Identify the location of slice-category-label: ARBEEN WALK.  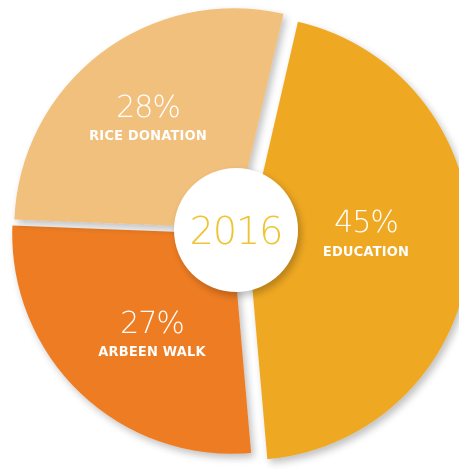
(152, 352).